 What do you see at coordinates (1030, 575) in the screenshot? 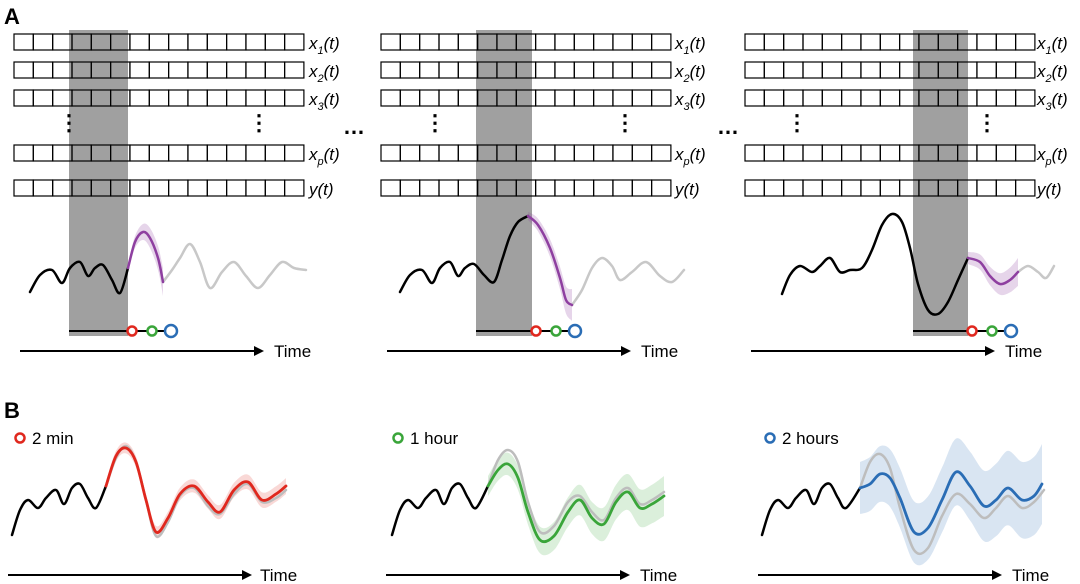
I see `time-axis-label: Time` at bounding box center [1030, 575].